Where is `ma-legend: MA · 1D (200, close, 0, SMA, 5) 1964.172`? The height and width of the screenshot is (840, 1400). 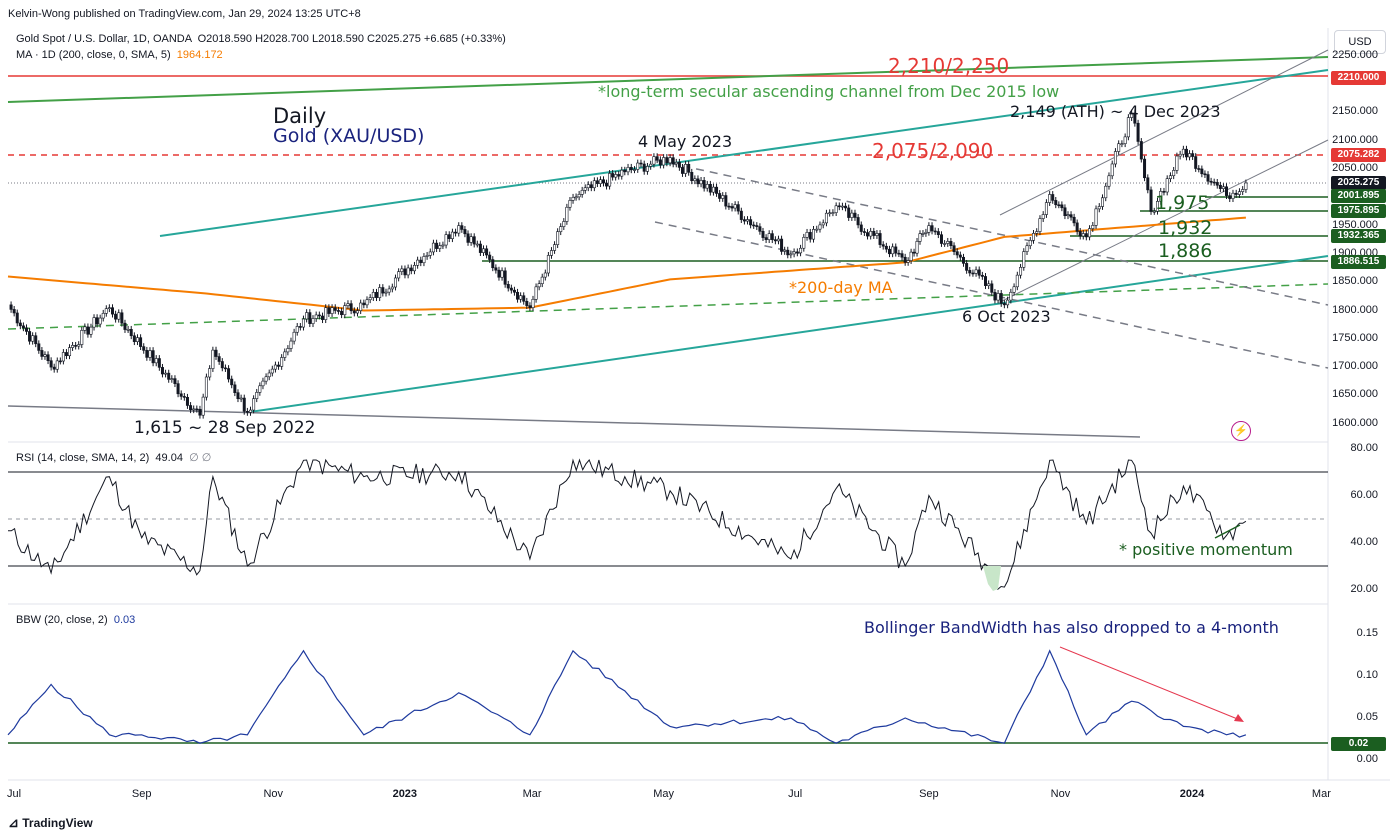 ma-legend: MA · 1D (200, close, 0, SMA, 5) 1964.172 is located at coordinates (119, 55).